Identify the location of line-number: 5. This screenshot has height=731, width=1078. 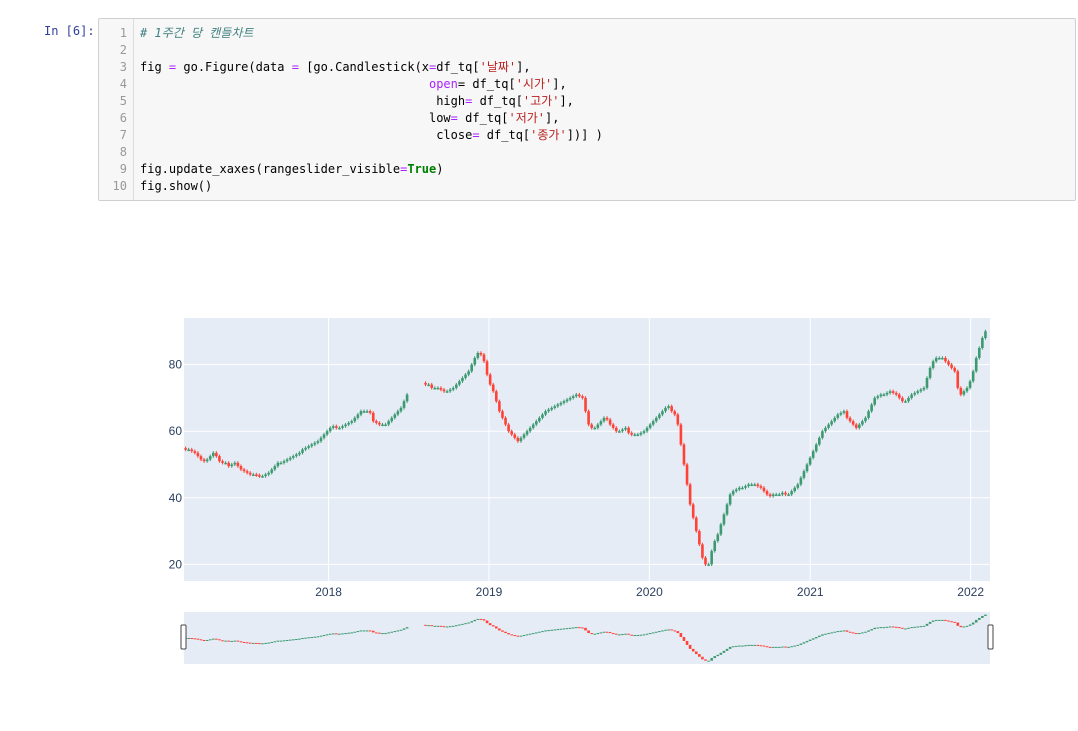
(123, 101).